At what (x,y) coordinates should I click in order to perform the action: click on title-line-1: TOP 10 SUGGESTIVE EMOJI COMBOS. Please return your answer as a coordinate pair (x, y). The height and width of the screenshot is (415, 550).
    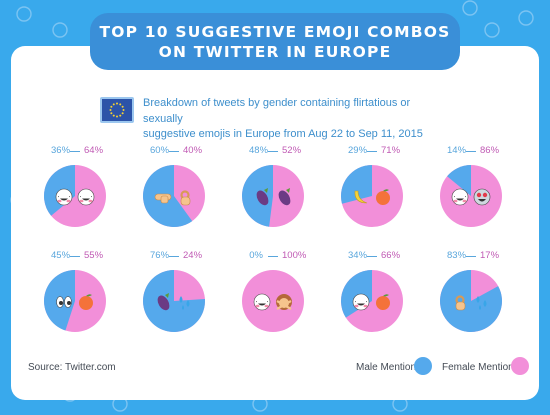
    Looking at the image, I should click on (275, 32).